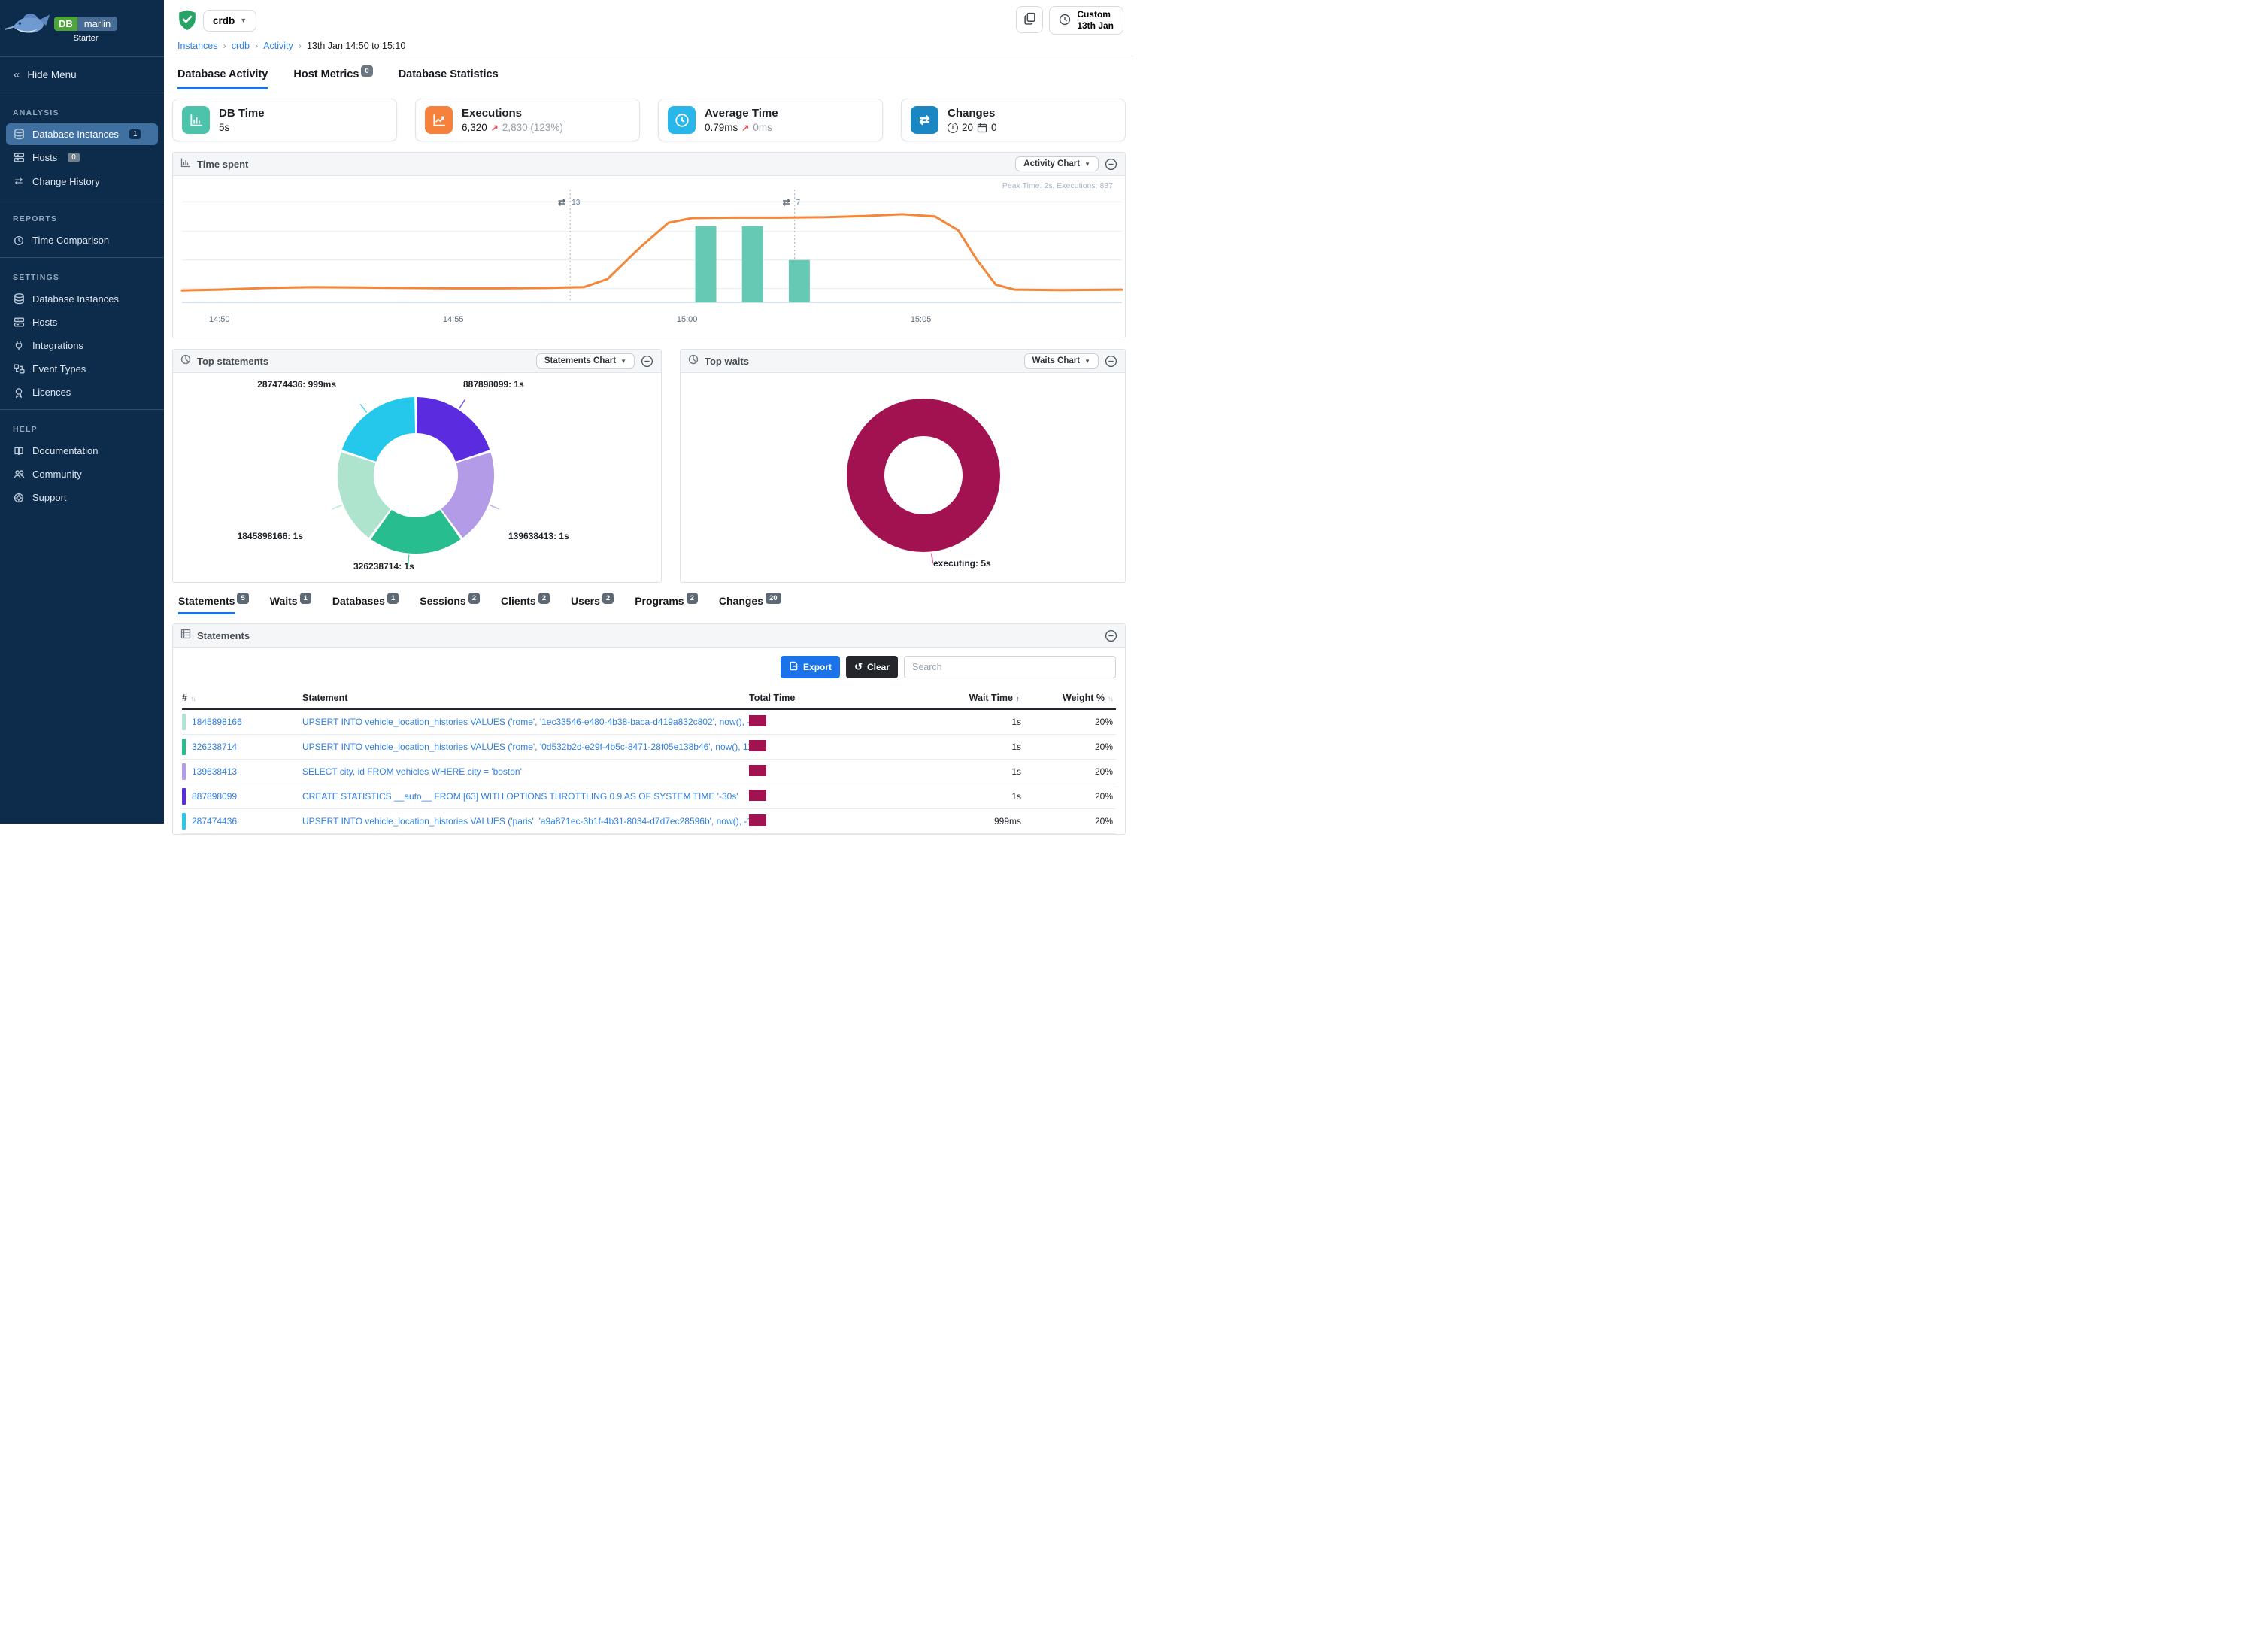 The width and height of the screenshot is (2268, 1647). What do you see at coordinates (36, 112) in the screenshot?
I see `section-title-analysis: ANALYSIS` at bounding box center [36, 112].